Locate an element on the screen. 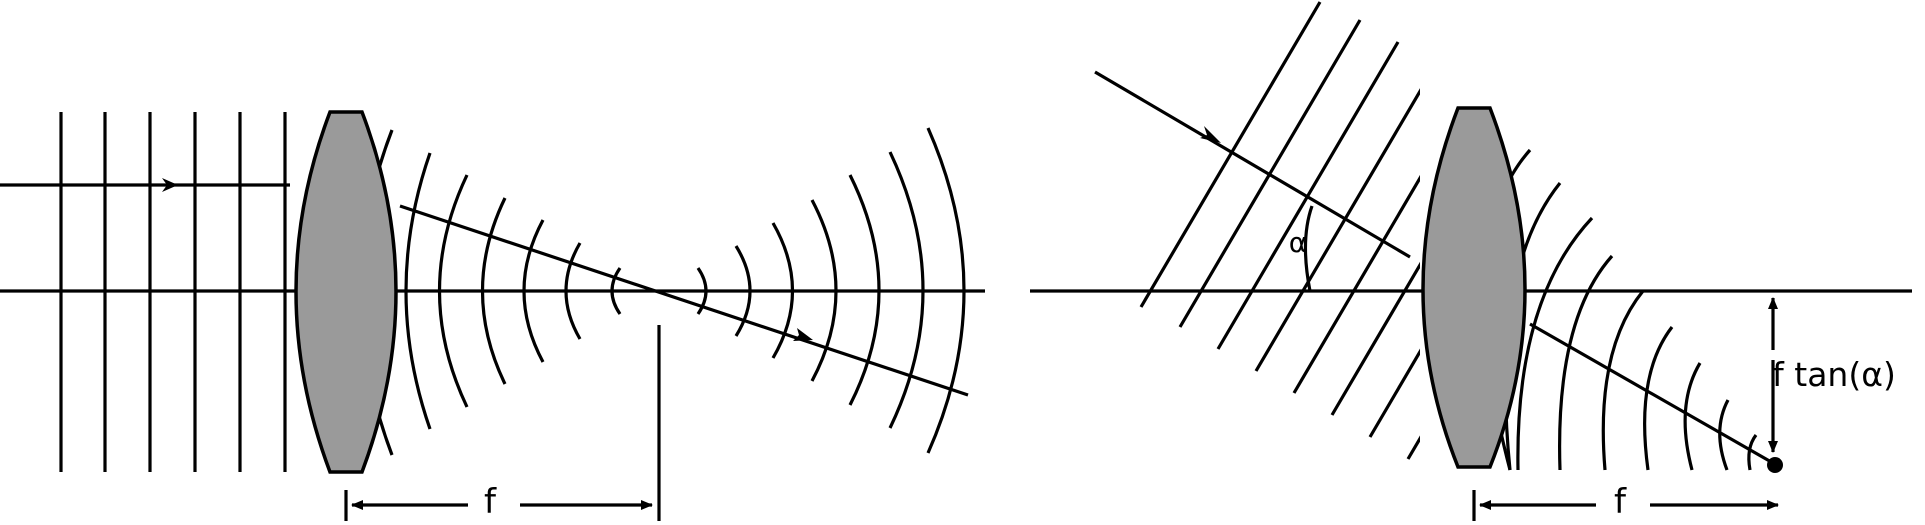 The width and height of the screenshot is (1925, 525). incoming-ray is located at coordinates (1252, 164).